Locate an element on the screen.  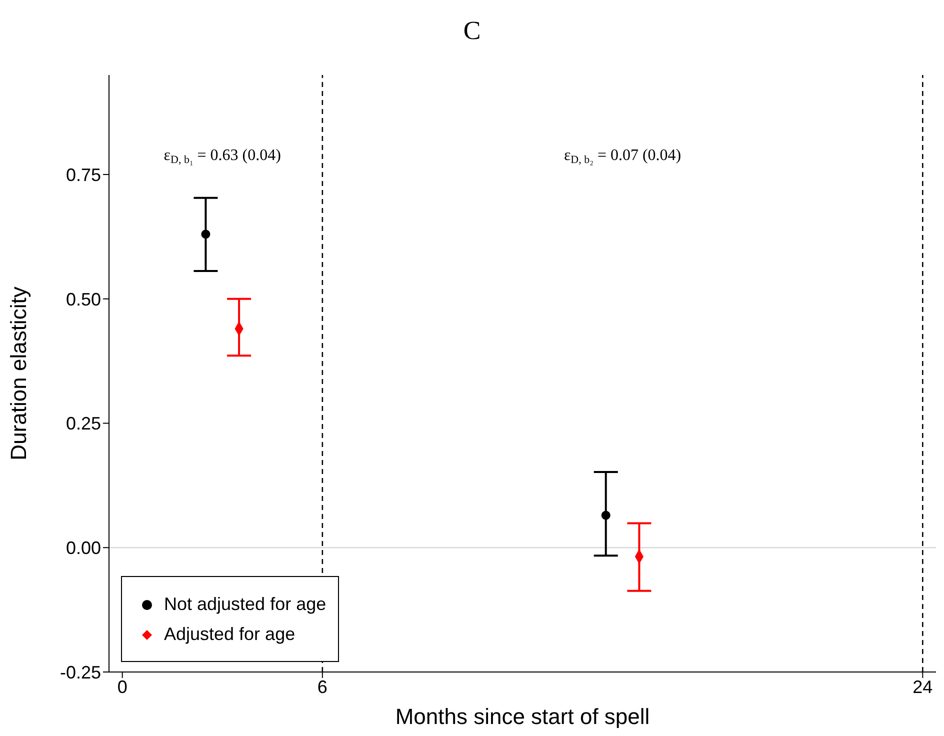
x-tick-label: 6 is located at coordinates (322, 686).